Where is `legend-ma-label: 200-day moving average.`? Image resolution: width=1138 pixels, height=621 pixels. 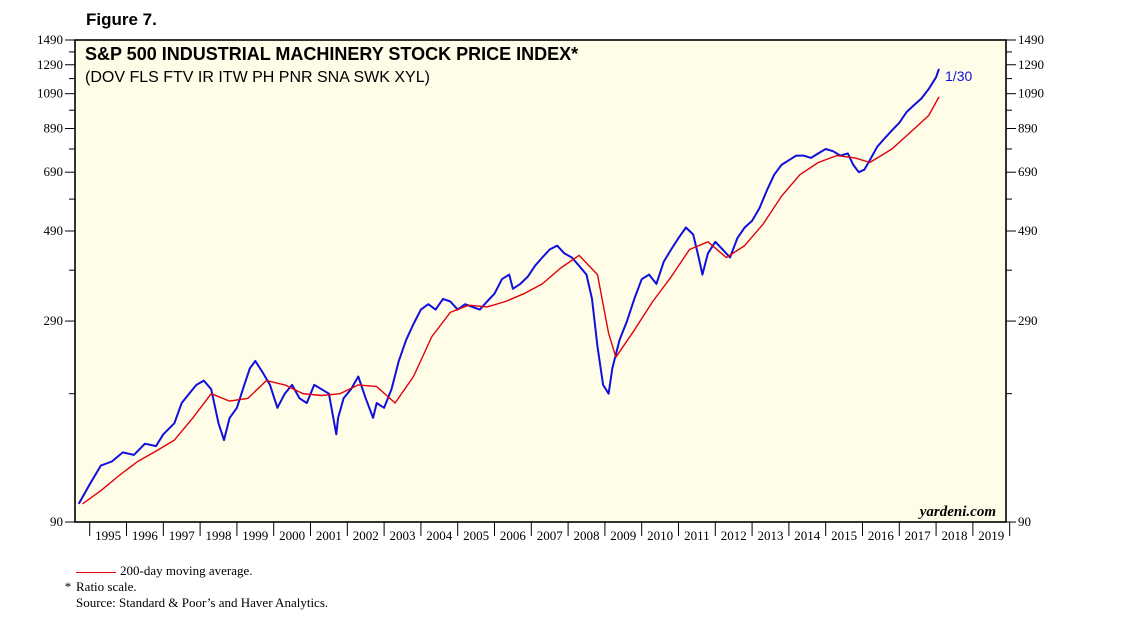 legend-ma-label: 200-day moving average. is located at coordinates (186, 570).